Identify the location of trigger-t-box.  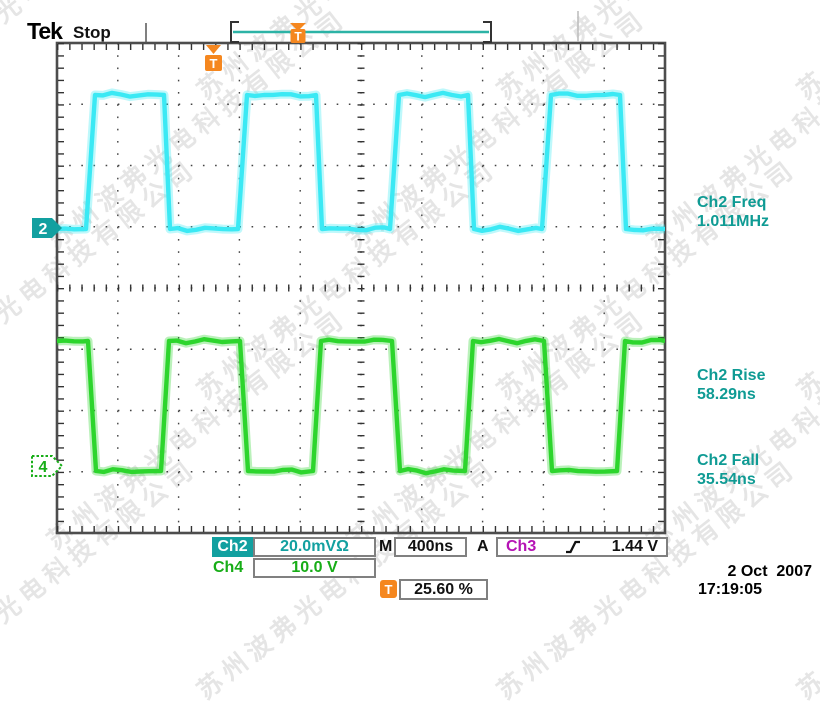
(213, 63).